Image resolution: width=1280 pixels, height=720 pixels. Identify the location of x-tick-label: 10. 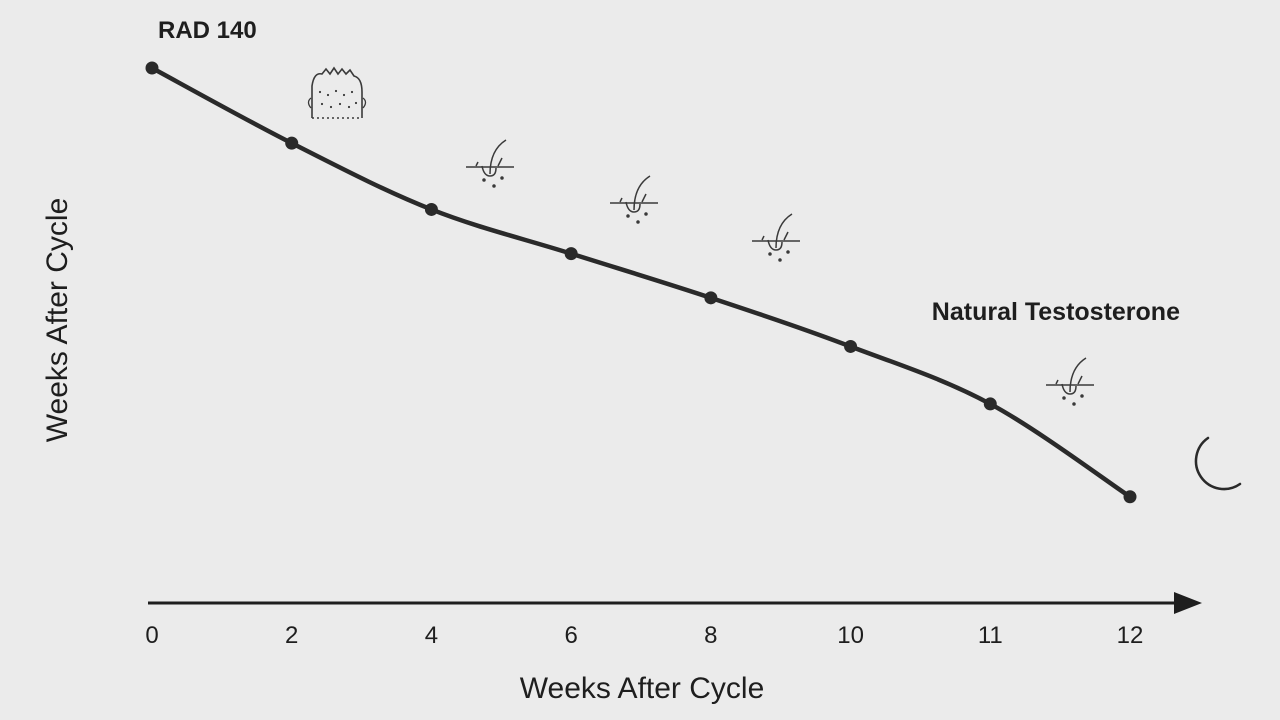
(850, 635).